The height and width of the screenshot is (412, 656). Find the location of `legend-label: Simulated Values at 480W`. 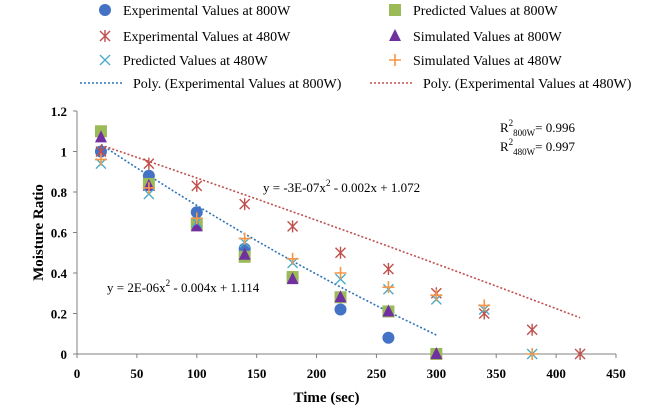

legend-label: Simulated Values at 480W is located at coordinates (487, 61).